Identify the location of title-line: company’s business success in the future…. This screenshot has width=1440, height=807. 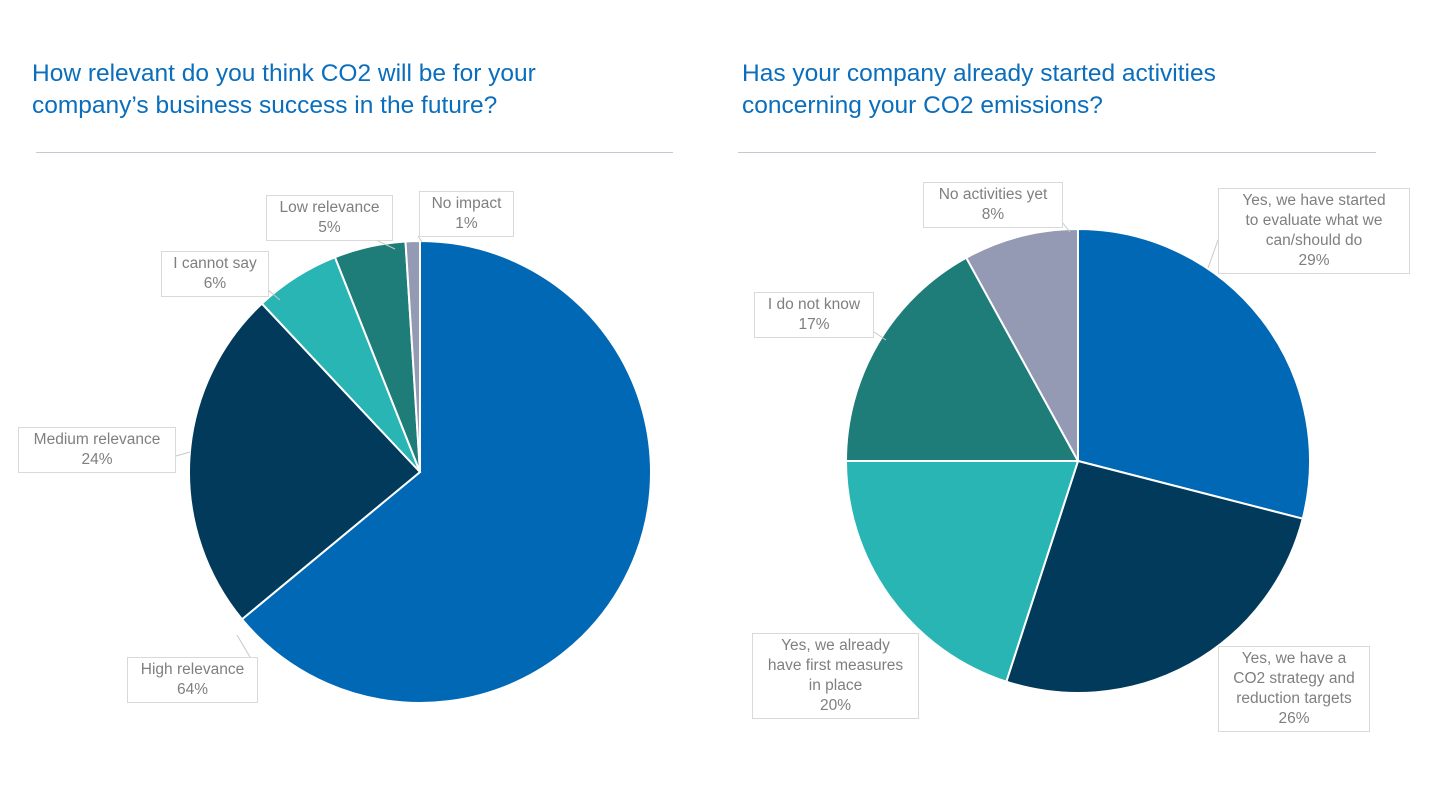
(265, 105).